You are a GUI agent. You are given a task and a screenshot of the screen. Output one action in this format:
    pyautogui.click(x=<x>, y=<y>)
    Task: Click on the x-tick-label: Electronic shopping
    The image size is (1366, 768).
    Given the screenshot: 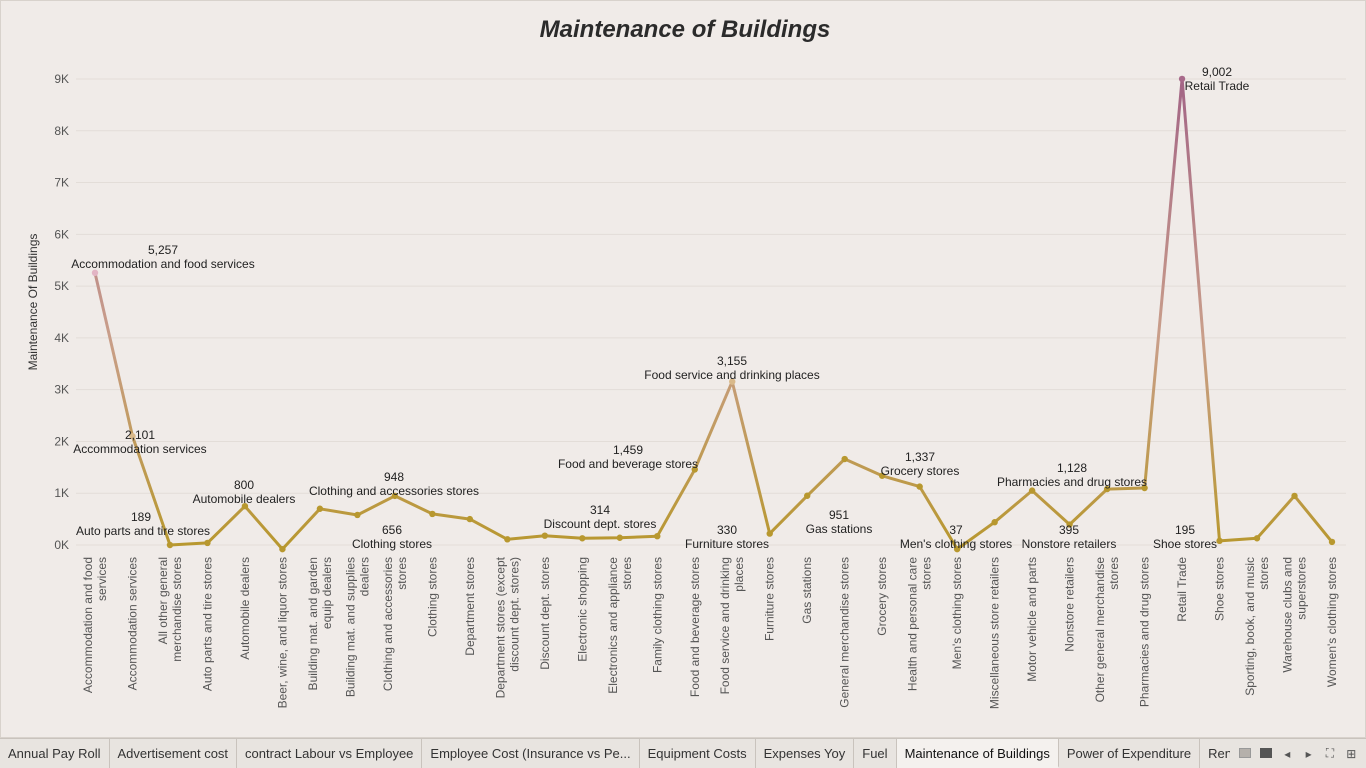 What is the action you would take?
    pyautogui.click(x=582, y=609)
    